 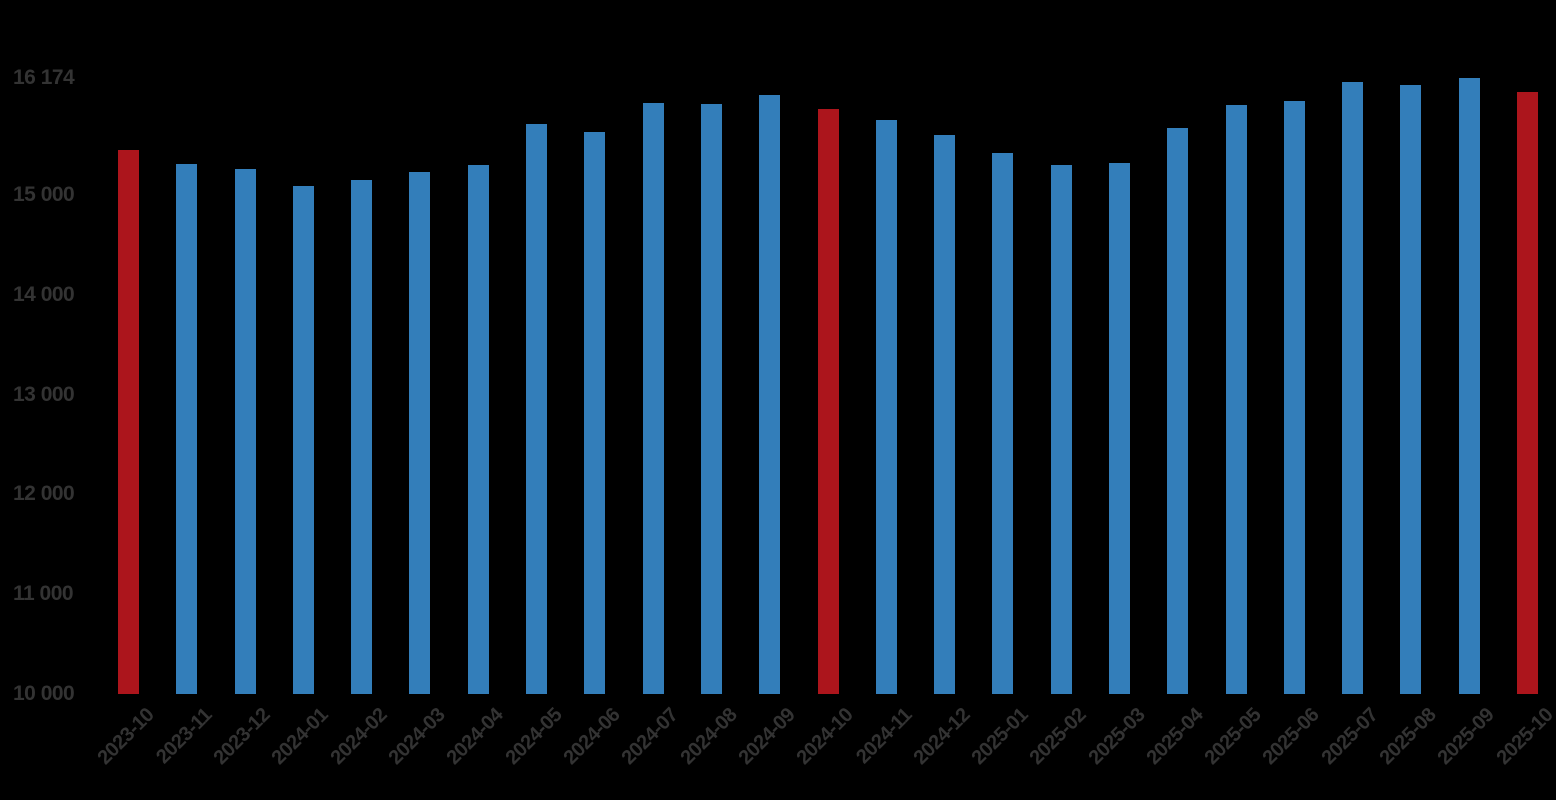 I want to click on y-axis-tick-label: 15 000, so click(x=44, y=195).